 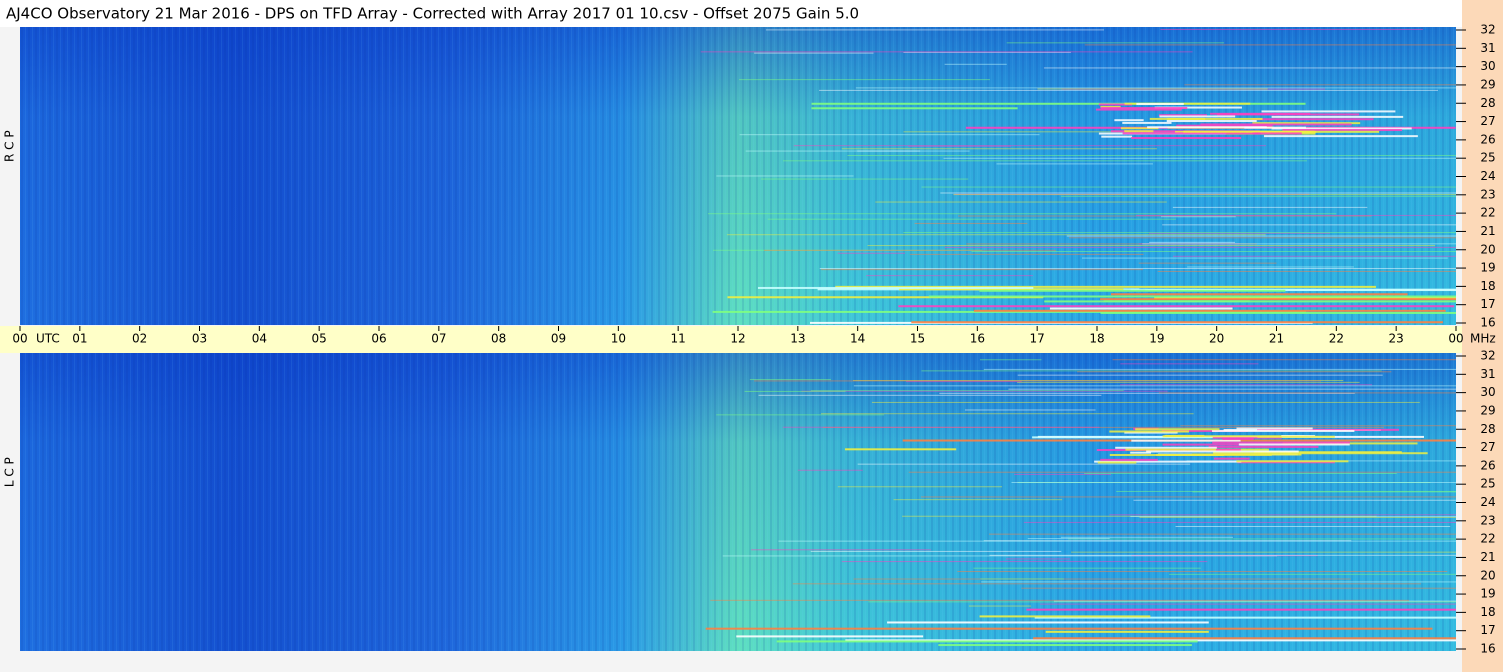 I want to click on polarization-label: R C P, so click(x=10, y=146).